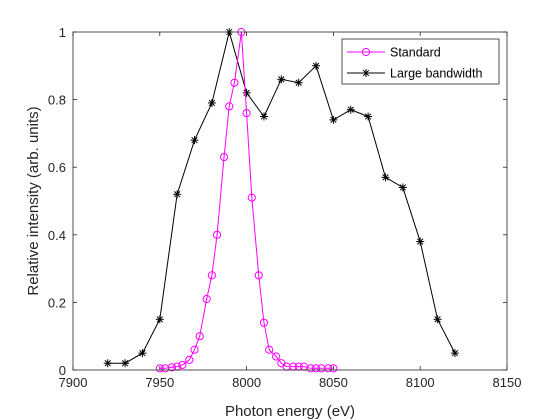 The image size is (560, 420). What do you see at coordinates (62, 370) in the screenshot?
I see `y-tick-label: 0` at bounding box center [62, 370].